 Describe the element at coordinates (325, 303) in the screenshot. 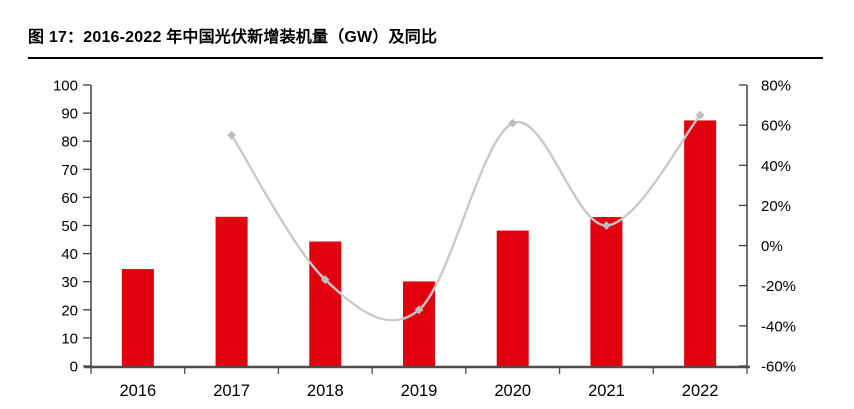

I see `bar-2018` at that location.